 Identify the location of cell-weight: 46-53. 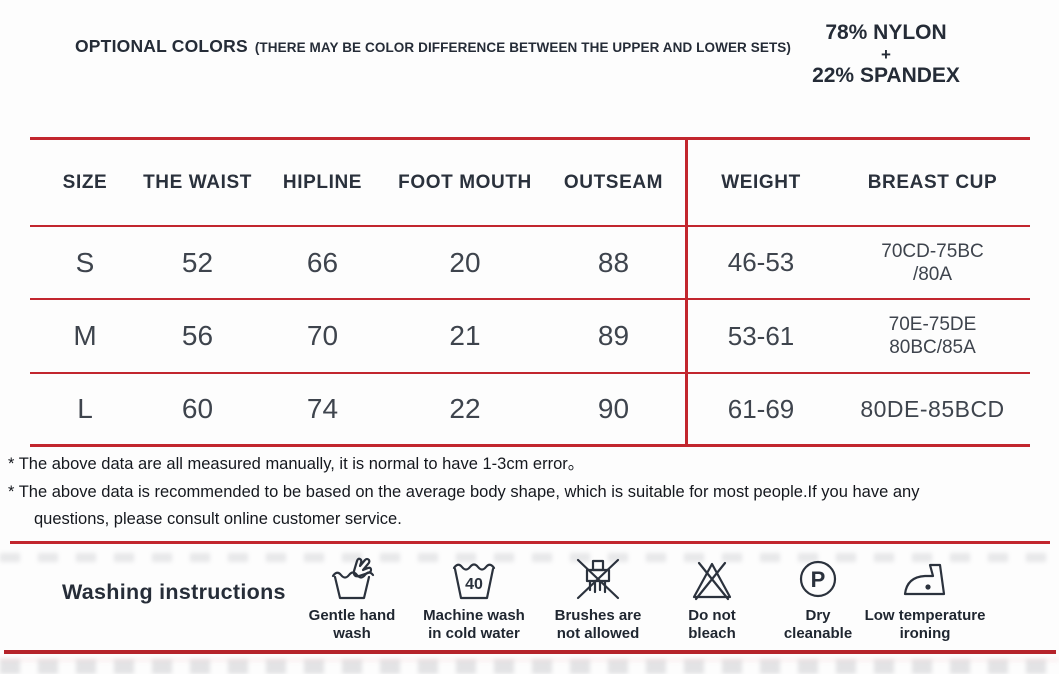
(761, 262).